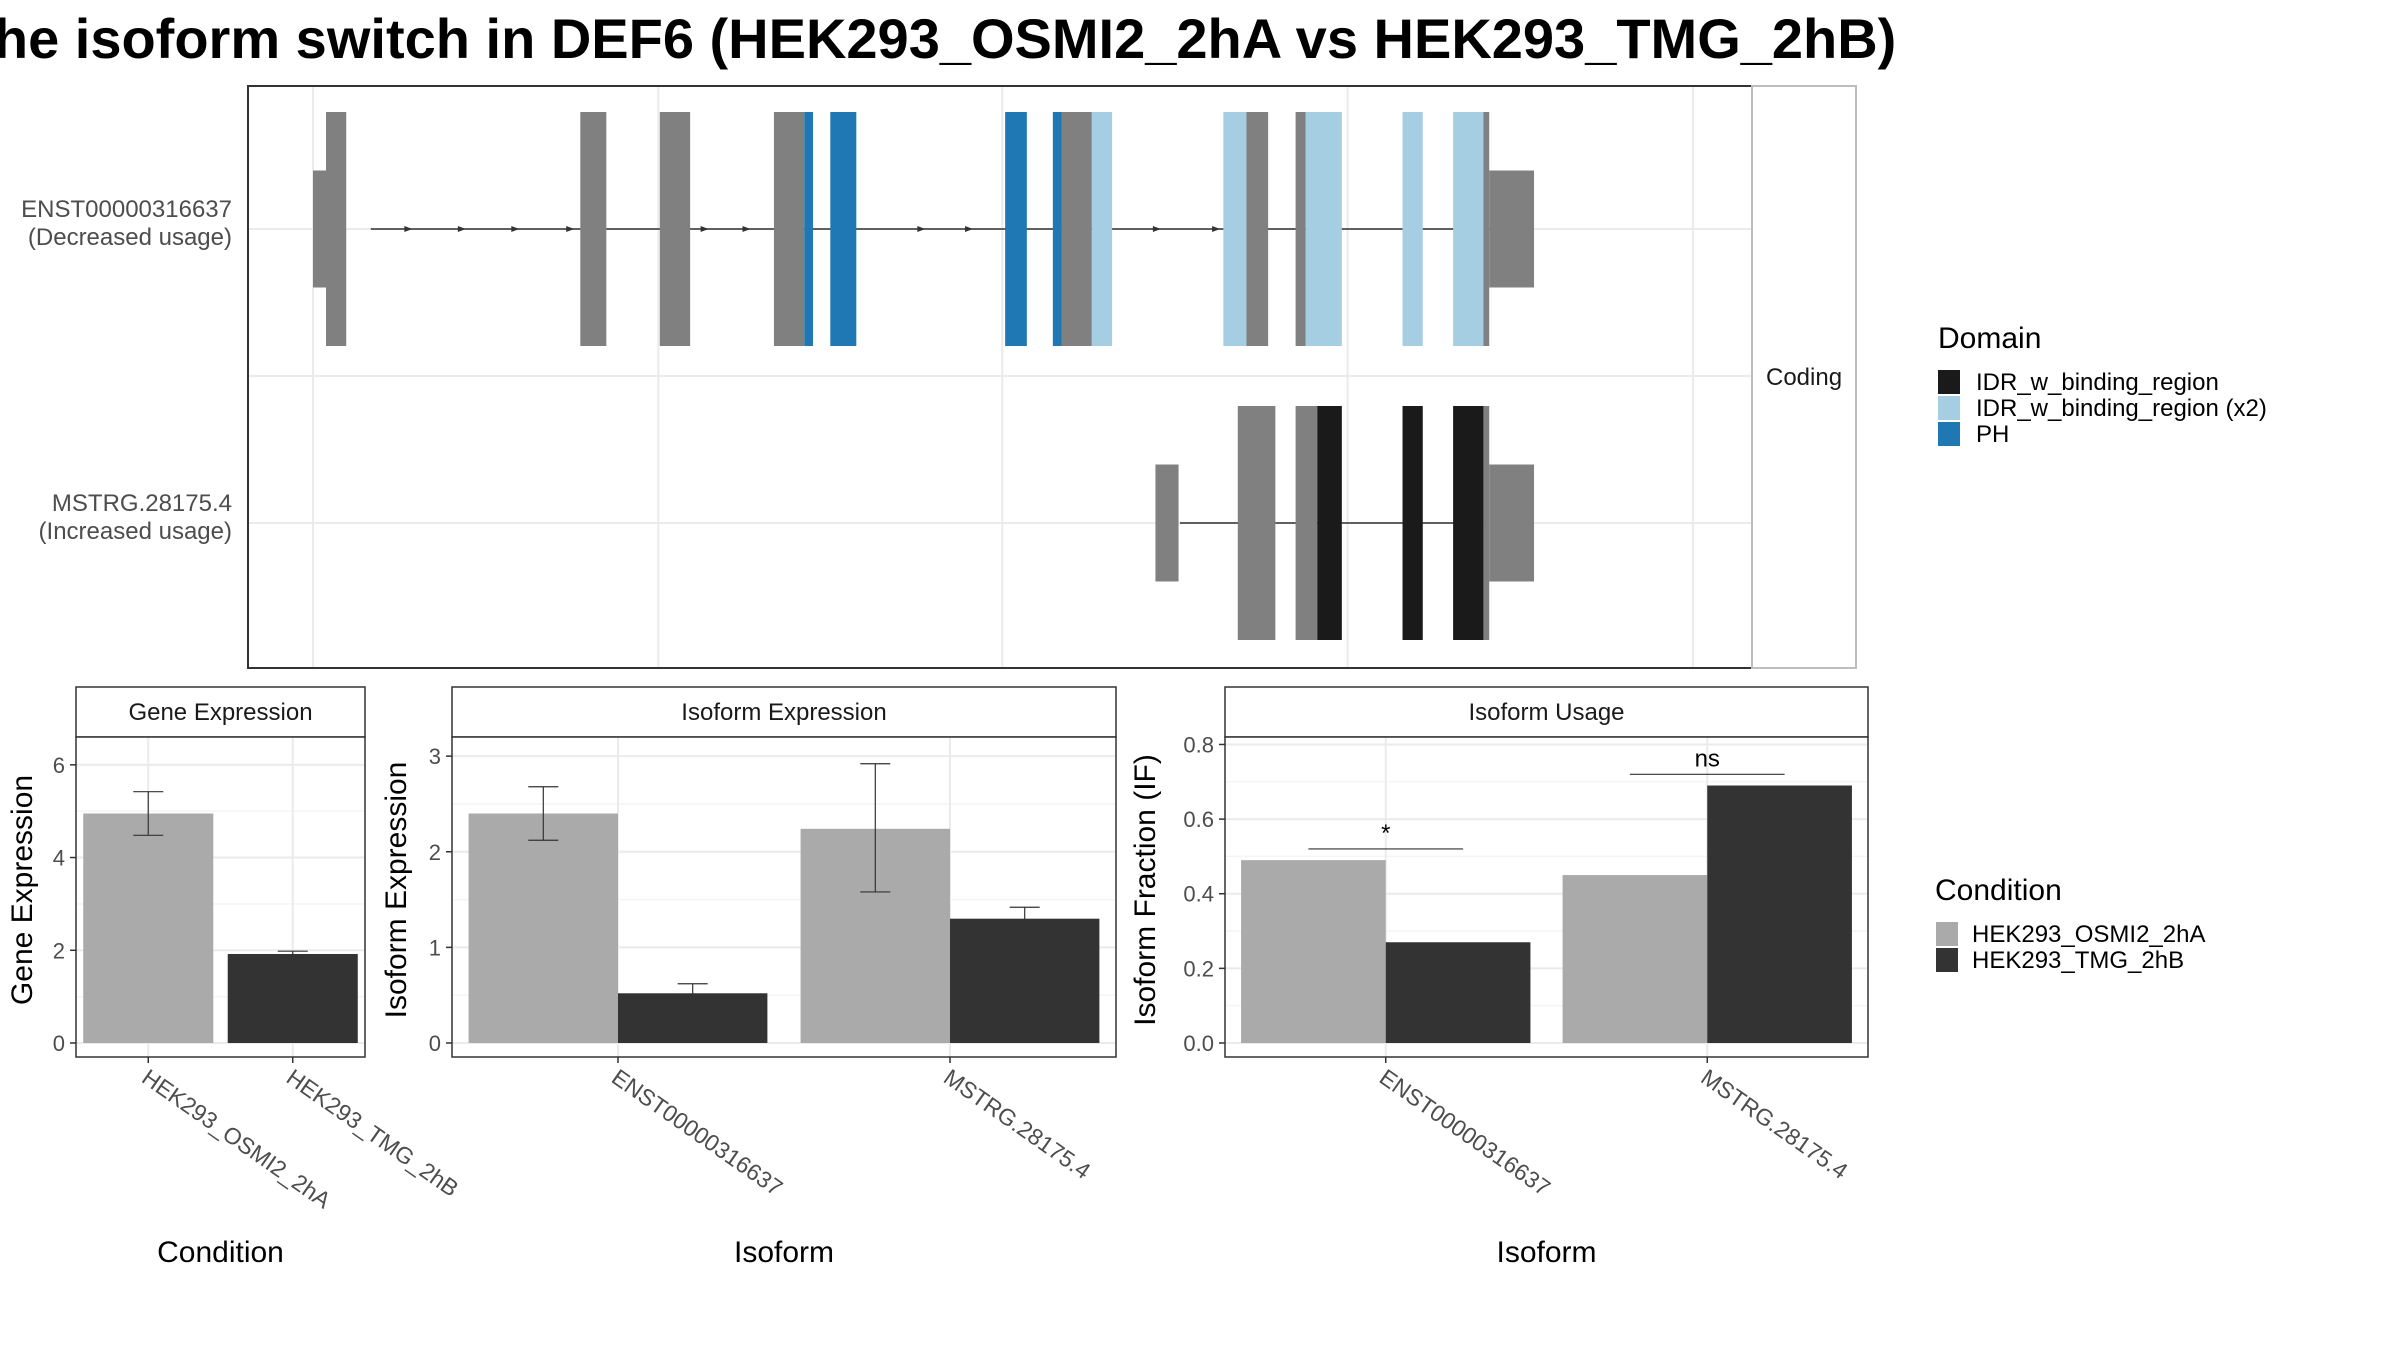  Describe the element at coordinates (2097, 382) in the screenshot. I see `legend-label-idr: IDR_w_binding_region` at that location.